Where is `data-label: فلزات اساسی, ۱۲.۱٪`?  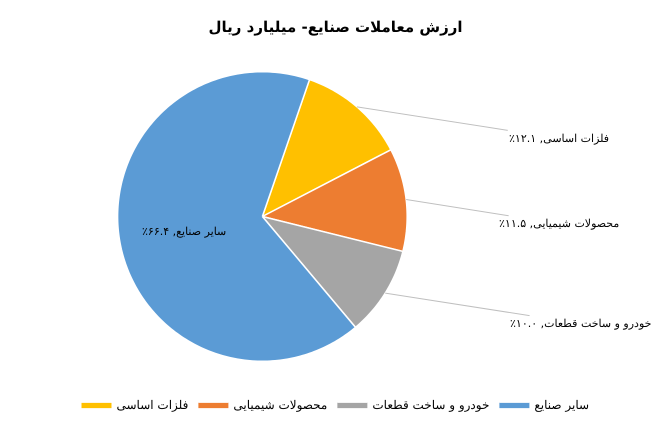 data-label: فلزات اساسی, ۱۲.۱٪ is located at coordinates (559, 138).